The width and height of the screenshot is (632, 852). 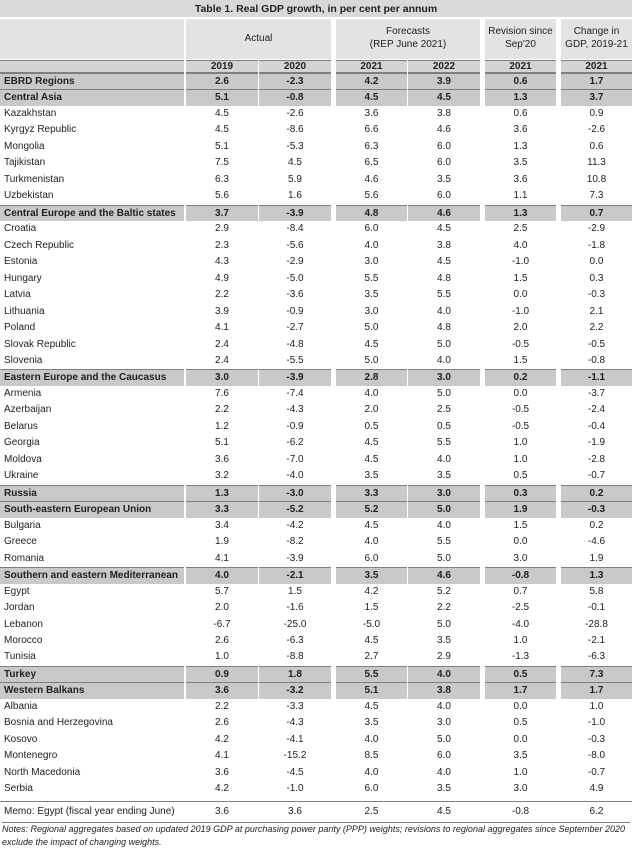 What do you see at coordinates (444, 509) in the screenshot?
I see `region-value: 5.0` at bounding box center [444, 509].